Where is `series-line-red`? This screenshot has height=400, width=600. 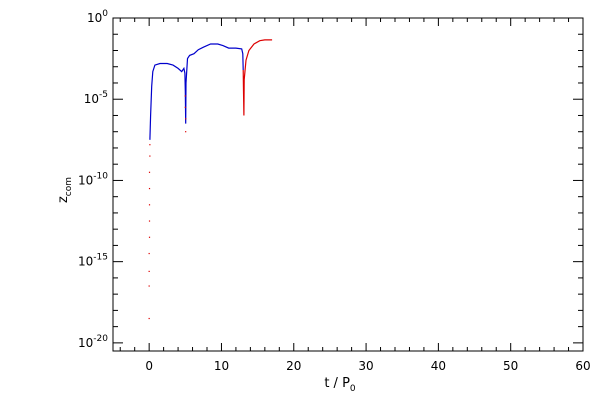 series-line-red is located at coordinates (257, 77).